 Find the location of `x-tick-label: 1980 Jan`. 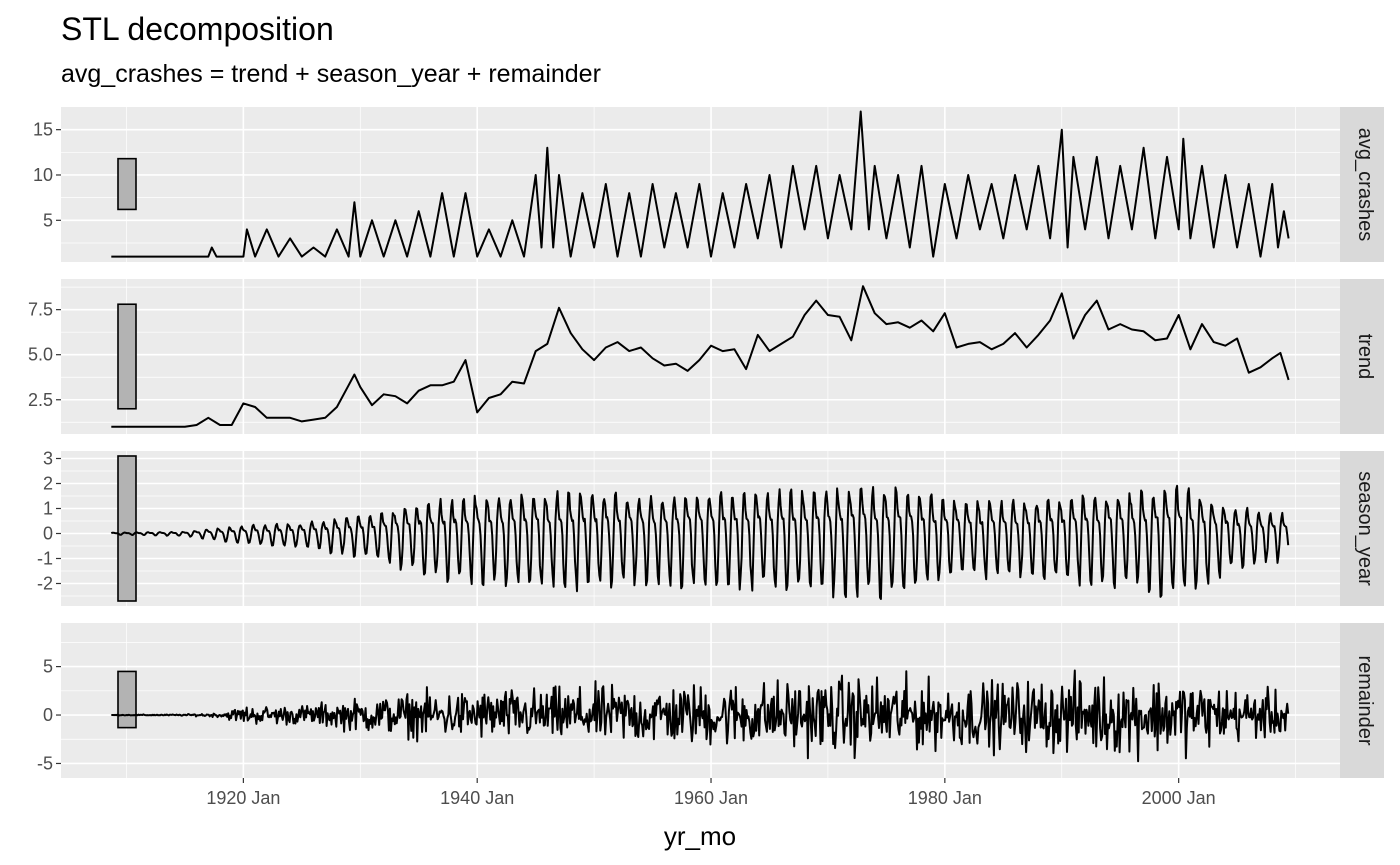

x-tick-label: 1980 Jan is located at coordinates (945, 798).